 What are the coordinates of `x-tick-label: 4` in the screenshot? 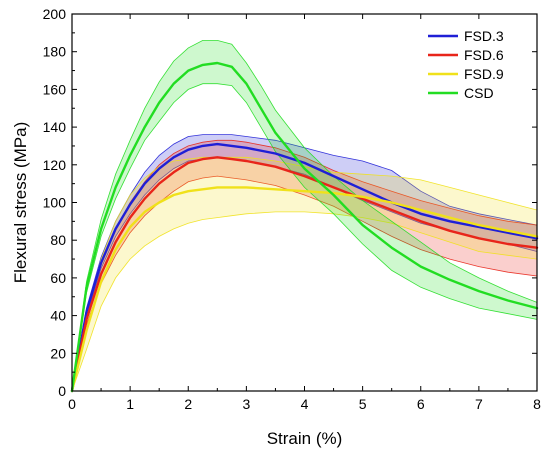 It's located at (305, 404).